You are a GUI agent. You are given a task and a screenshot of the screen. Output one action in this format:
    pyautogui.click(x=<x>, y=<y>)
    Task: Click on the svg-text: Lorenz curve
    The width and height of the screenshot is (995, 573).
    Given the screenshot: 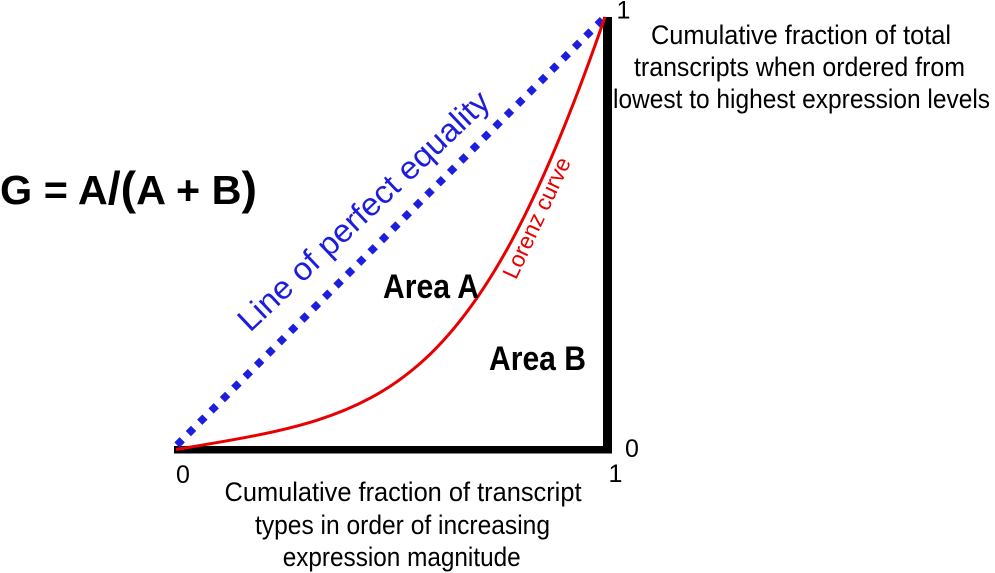 What is the action you would take?
    pyautogui.click(x=536, y=218)
    